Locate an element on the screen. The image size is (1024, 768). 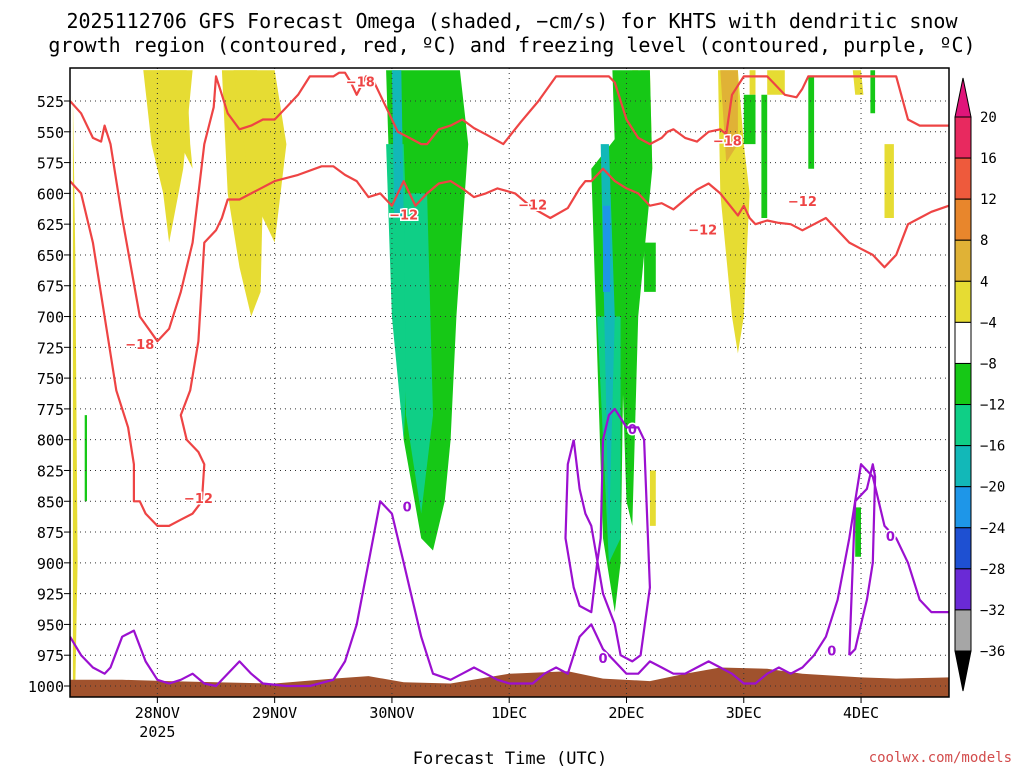
contour-label--18-0: −18 is located at coordinates (139, 345).